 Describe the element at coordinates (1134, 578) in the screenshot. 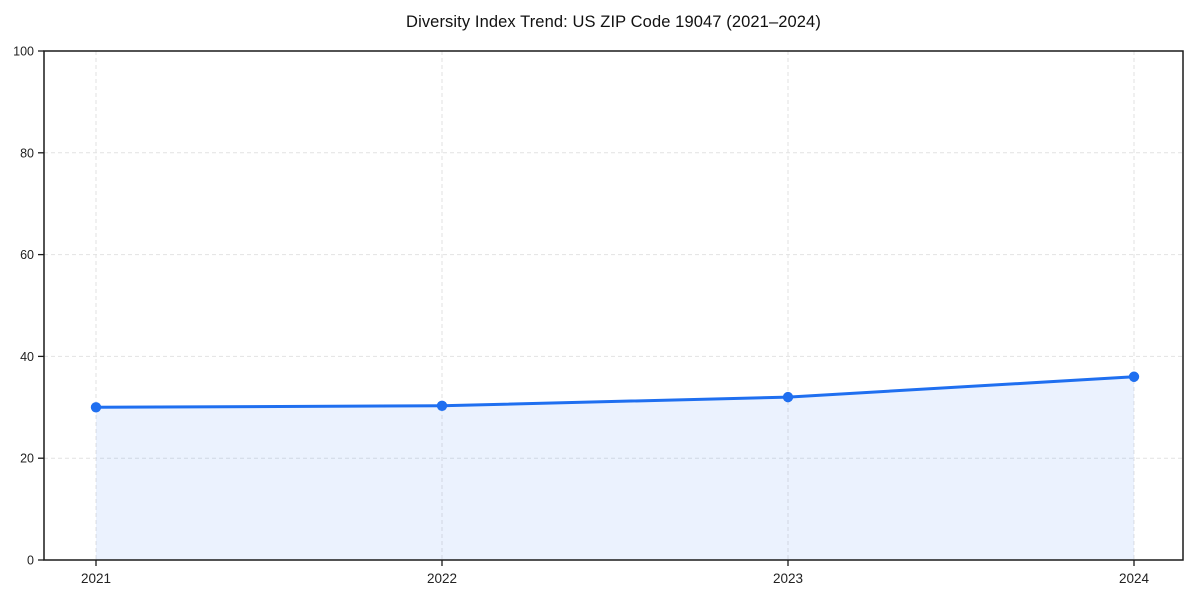

I see `x-axis-tick-label: 2024` at that location.